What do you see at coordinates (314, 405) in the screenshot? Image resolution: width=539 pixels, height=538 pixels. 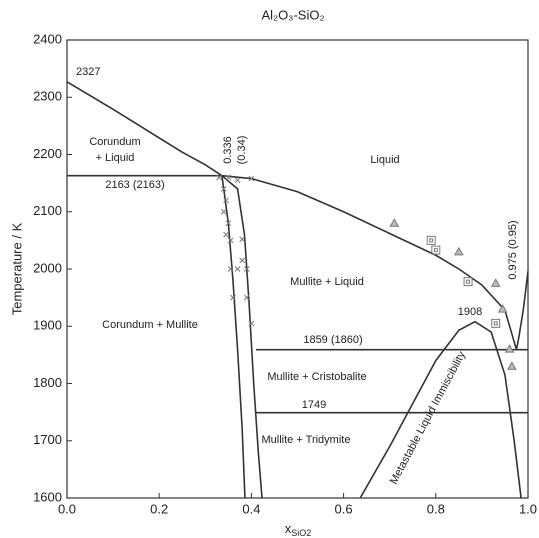 I see `annotation: 1749` at bounding box center [314, 405].